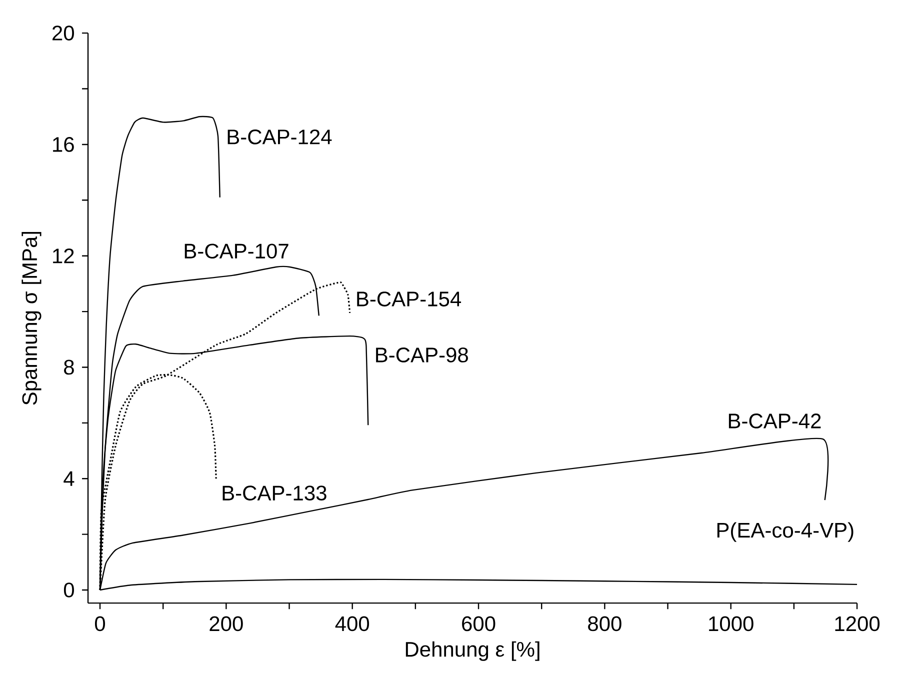 The image size is (908, 681). Describe the element at coordinates (63, 33) in the screenshot. I see `y-tick-label: 20` at that location.